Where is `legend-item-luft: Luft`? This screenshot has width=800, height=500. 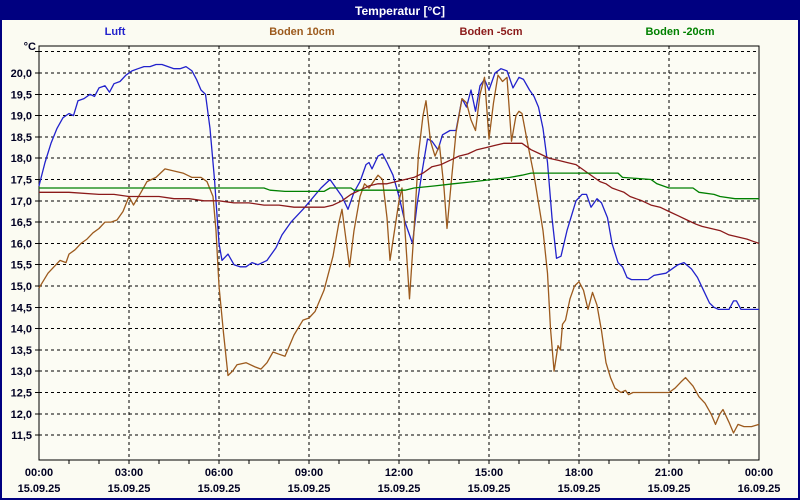
legend-item-luft: Luft is located at coordinates (115, 32).